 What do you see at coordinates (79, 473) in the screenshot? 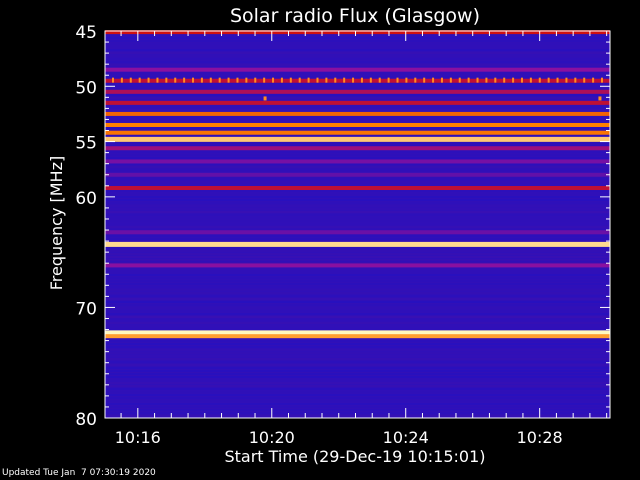
I see `updated-timestamp: Updated Tue Jan 7 07:30:19 2020` at bounding box center [79, 473].